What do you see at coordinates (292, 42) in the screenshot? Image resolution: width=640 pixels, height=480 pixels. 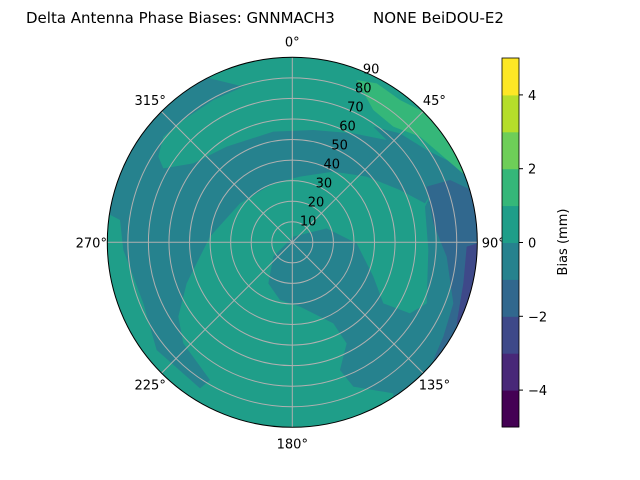 I see `angular-tick-label: 0°` at bounding box center [292, 42].